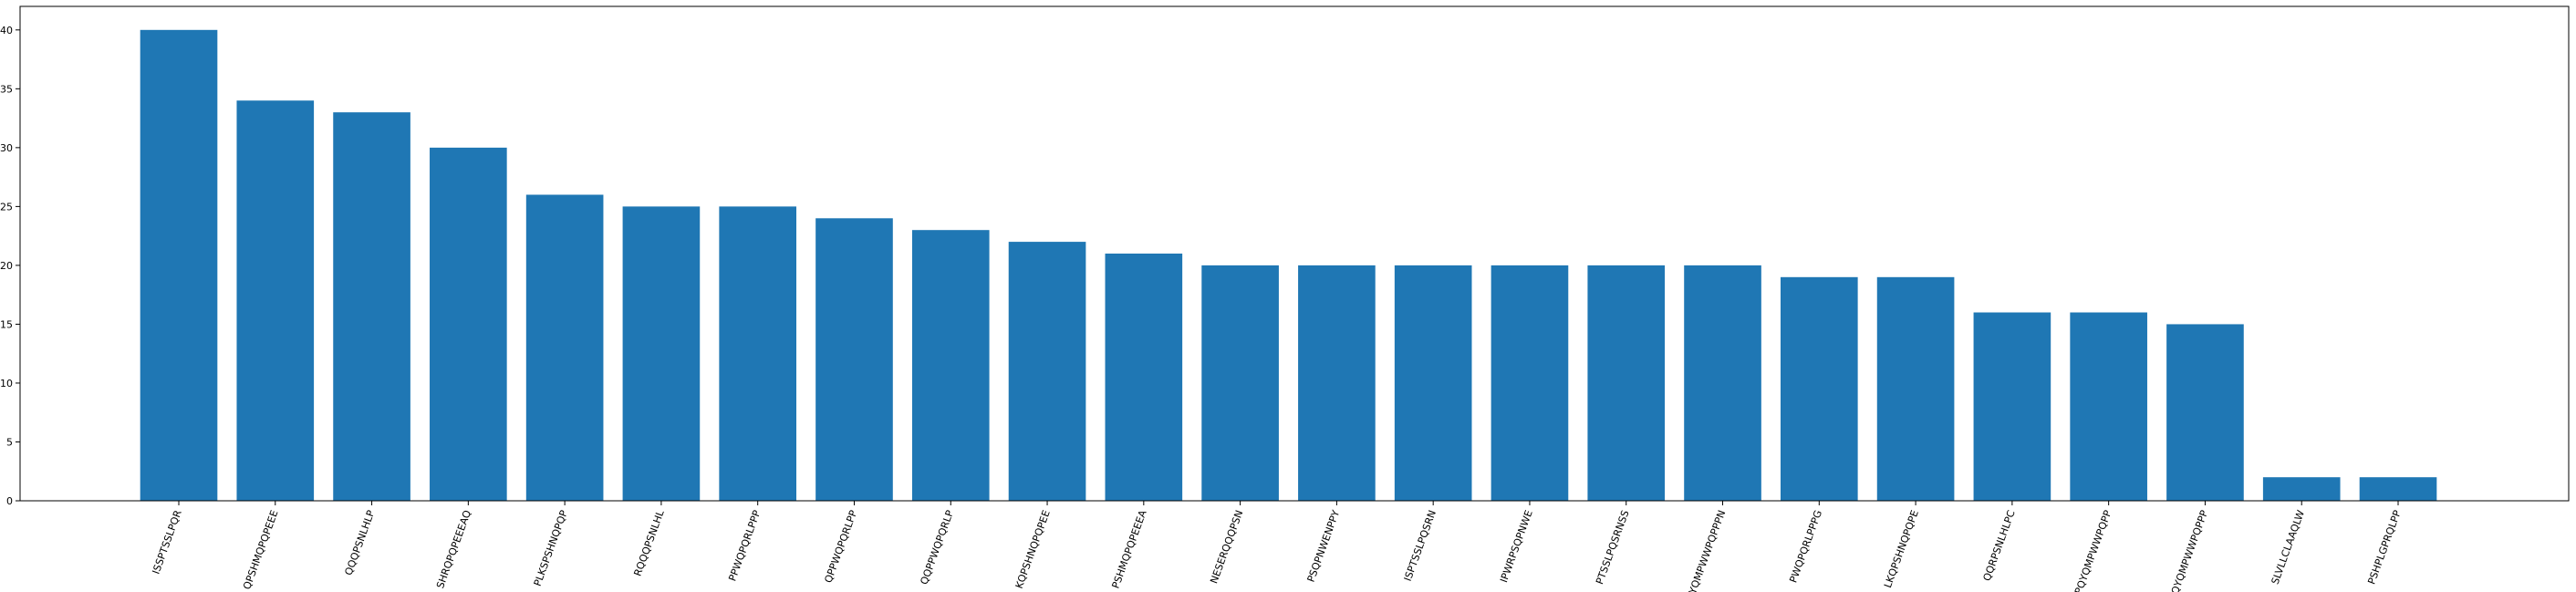 The image size is (2576, 592). Describe the element at coordinates (6, 324) in the screenshot. I see `y-tick-label: 15` at that location.